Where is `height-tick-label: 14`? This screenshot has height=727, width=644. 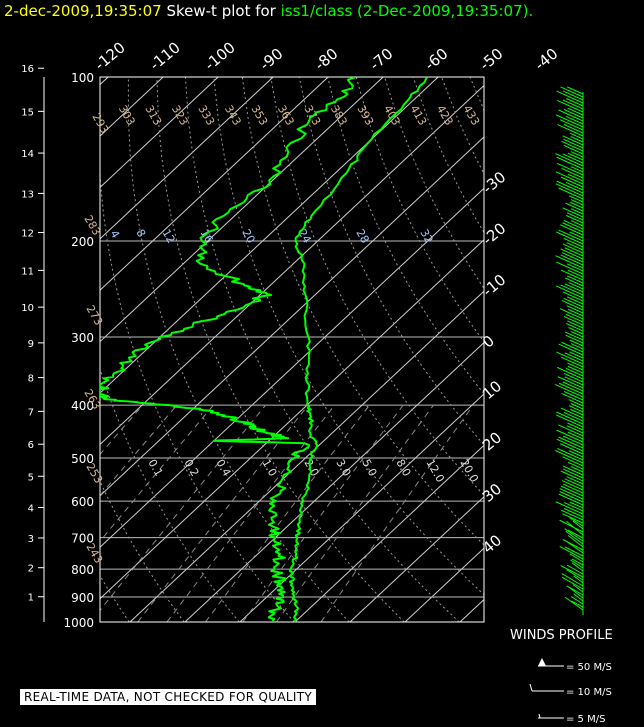
height-tick-label: 14 is located at coordinates (27, 154).